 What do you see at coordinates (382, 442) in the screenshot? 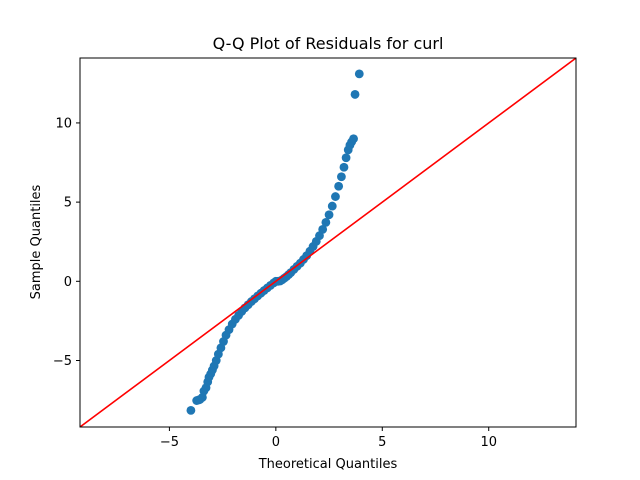
I see `x-tick-label: 5` at bounding box center [382, 442].